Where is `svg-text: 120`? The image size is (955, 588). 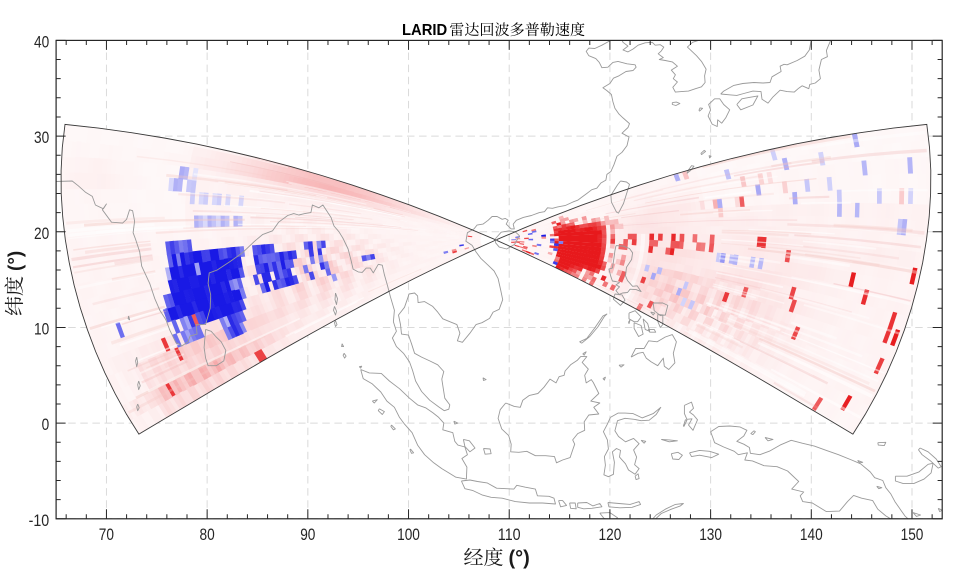 svg-text: 120 is located at coordinates (610, 535).